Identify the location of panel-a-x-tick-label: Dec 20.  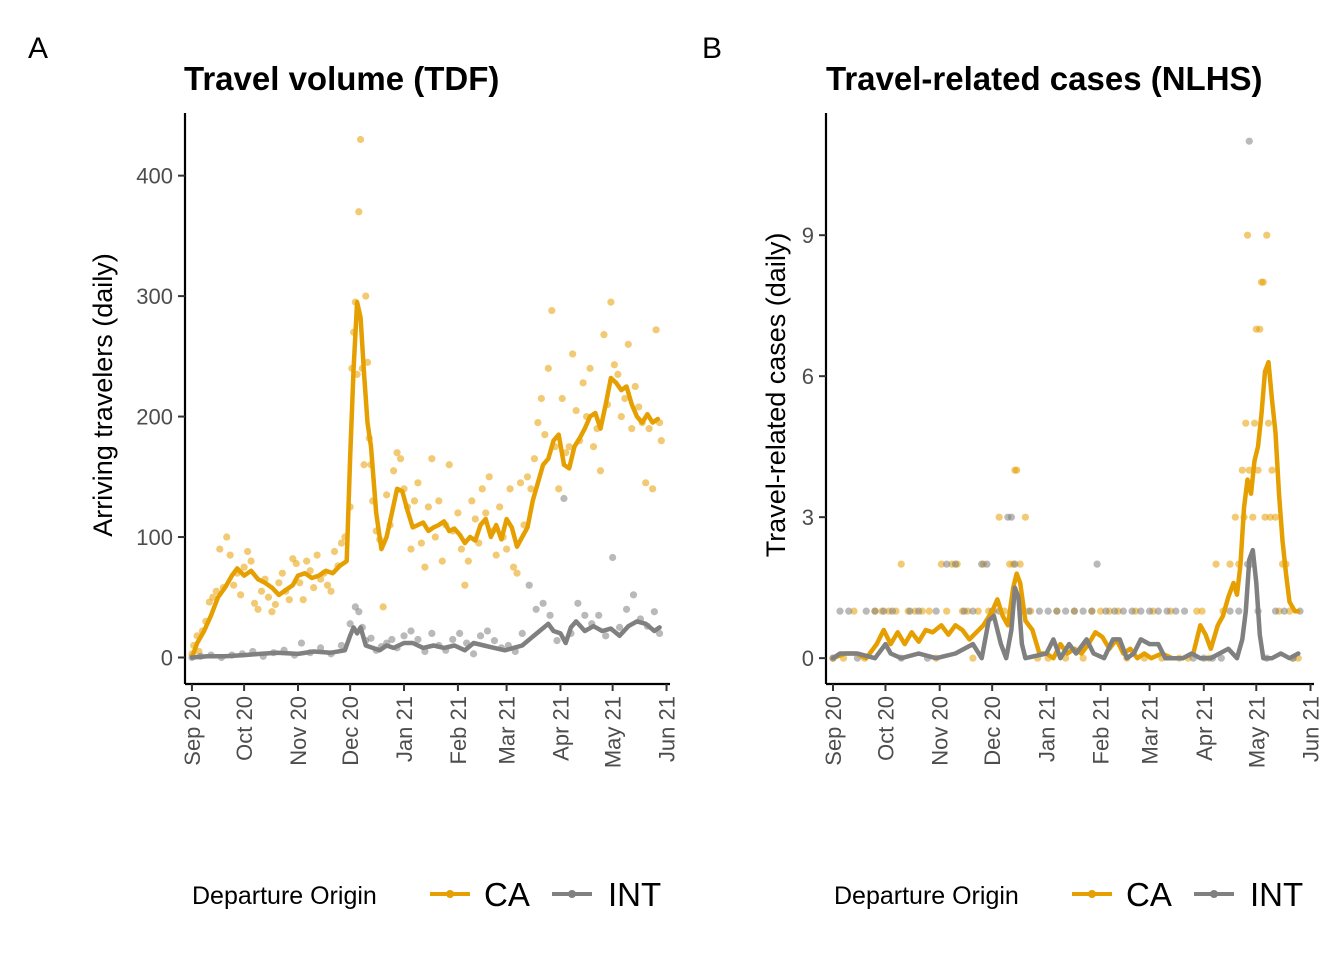
(350, 731).